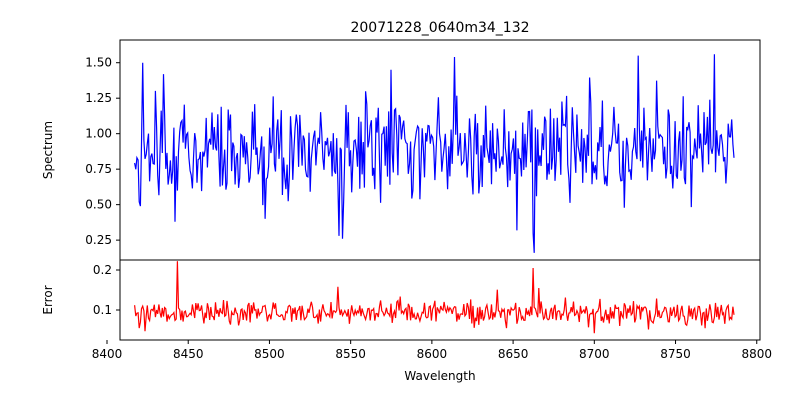  I want to click on y-tick-label: 0.25, so click(98, 240).